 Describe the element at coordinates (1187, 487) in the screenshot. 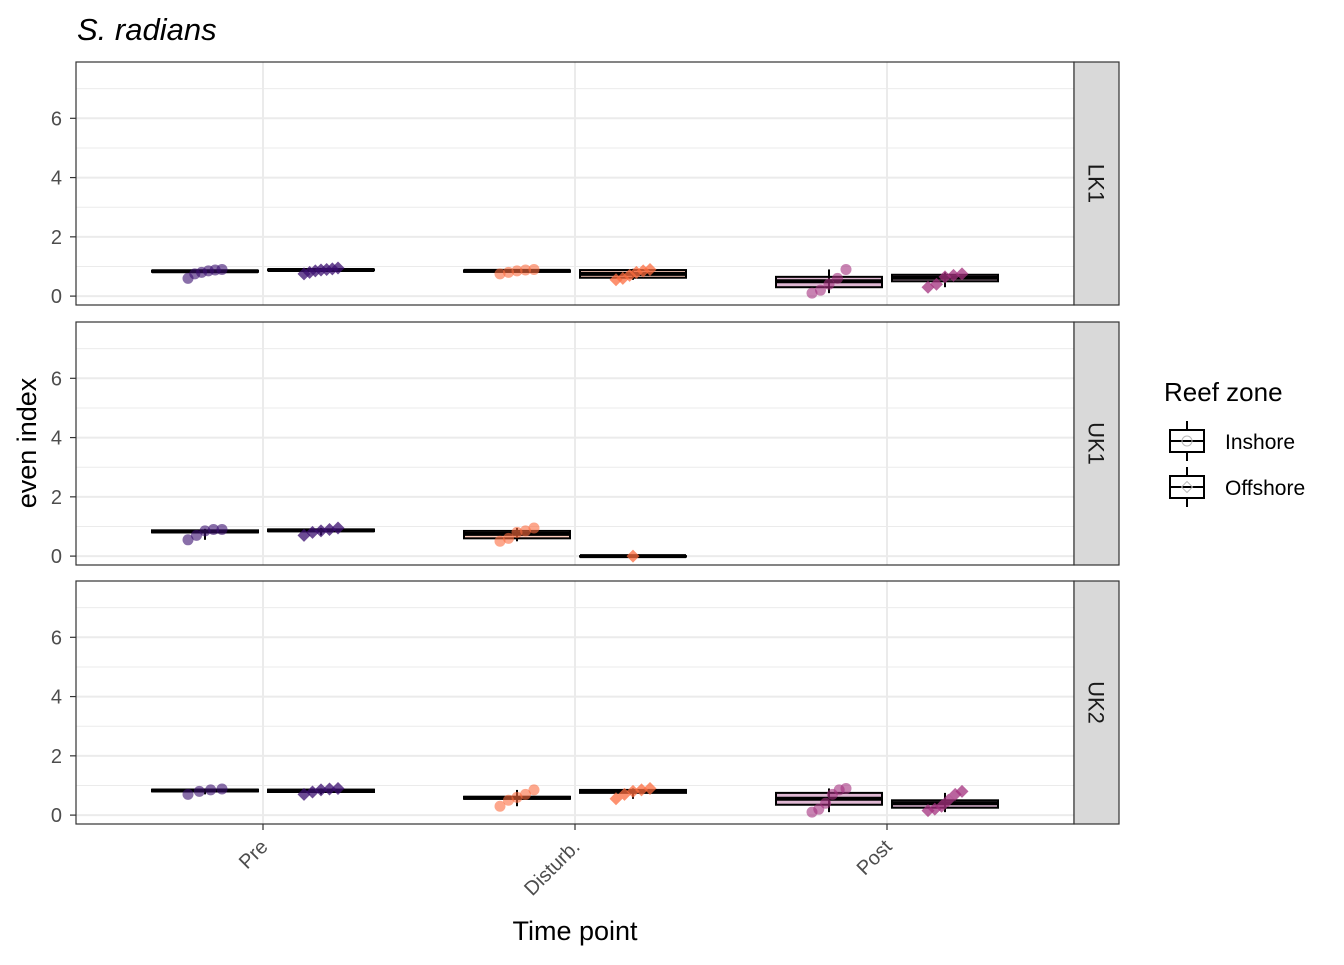

I see `legend-key-diamond` at that location.